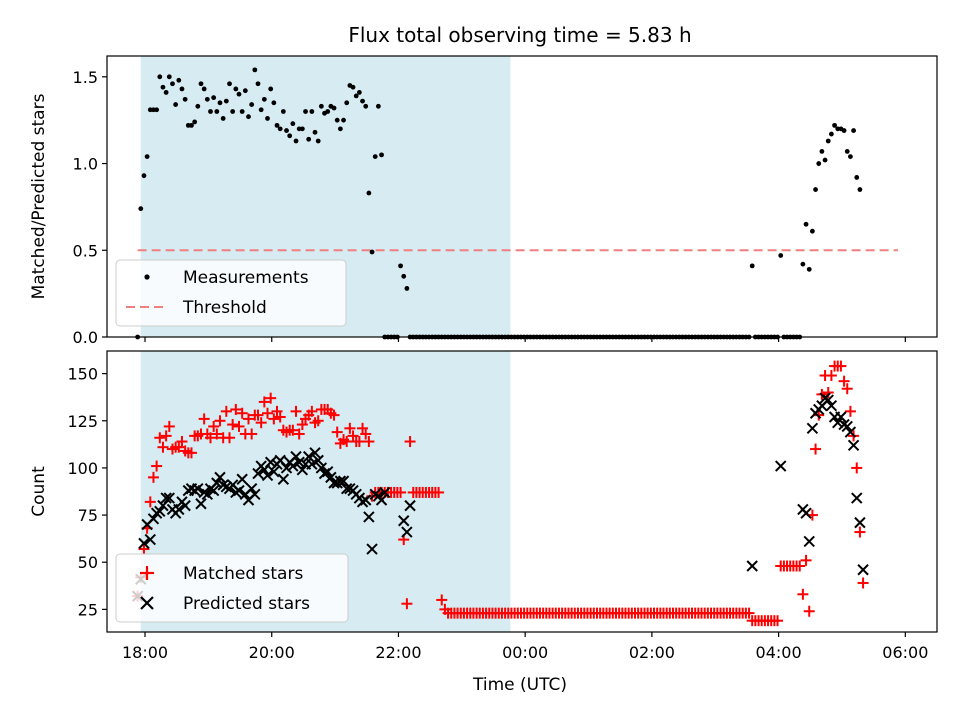 This screenshot has height=724, width=960. I want to click on y-tick-label: 0.0, so click(85, 337).